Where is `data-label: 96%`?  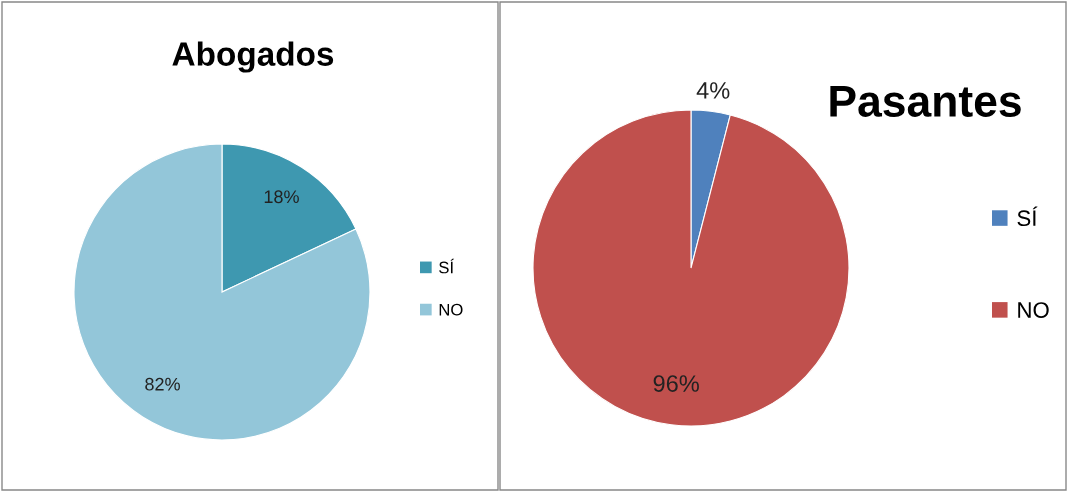 data-label: 96% is located at coordinates (676, 383).